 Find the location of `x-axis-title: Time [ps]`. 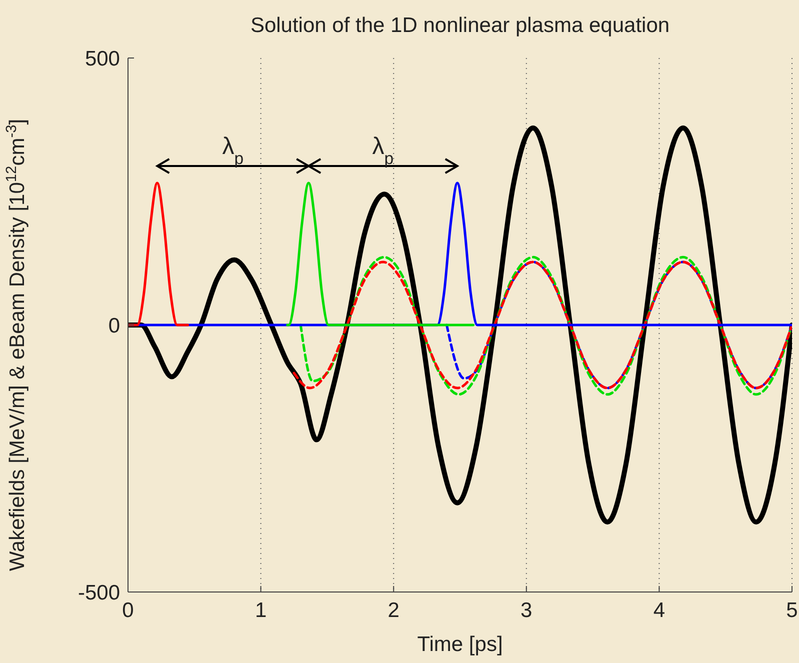

x-axis-title: Time [ps] is located at coordinates (460, 644).